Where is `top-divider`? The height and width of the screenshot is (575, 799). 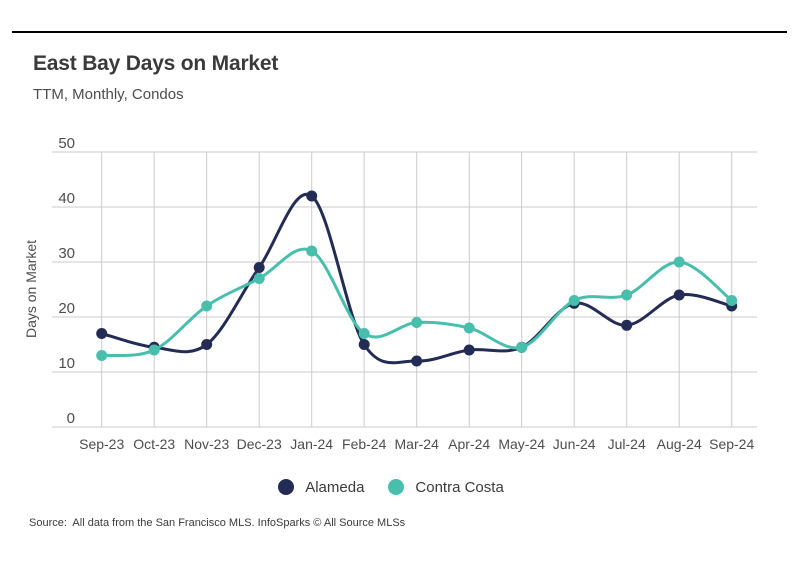 top-divider is located at coordinates (399, 32).